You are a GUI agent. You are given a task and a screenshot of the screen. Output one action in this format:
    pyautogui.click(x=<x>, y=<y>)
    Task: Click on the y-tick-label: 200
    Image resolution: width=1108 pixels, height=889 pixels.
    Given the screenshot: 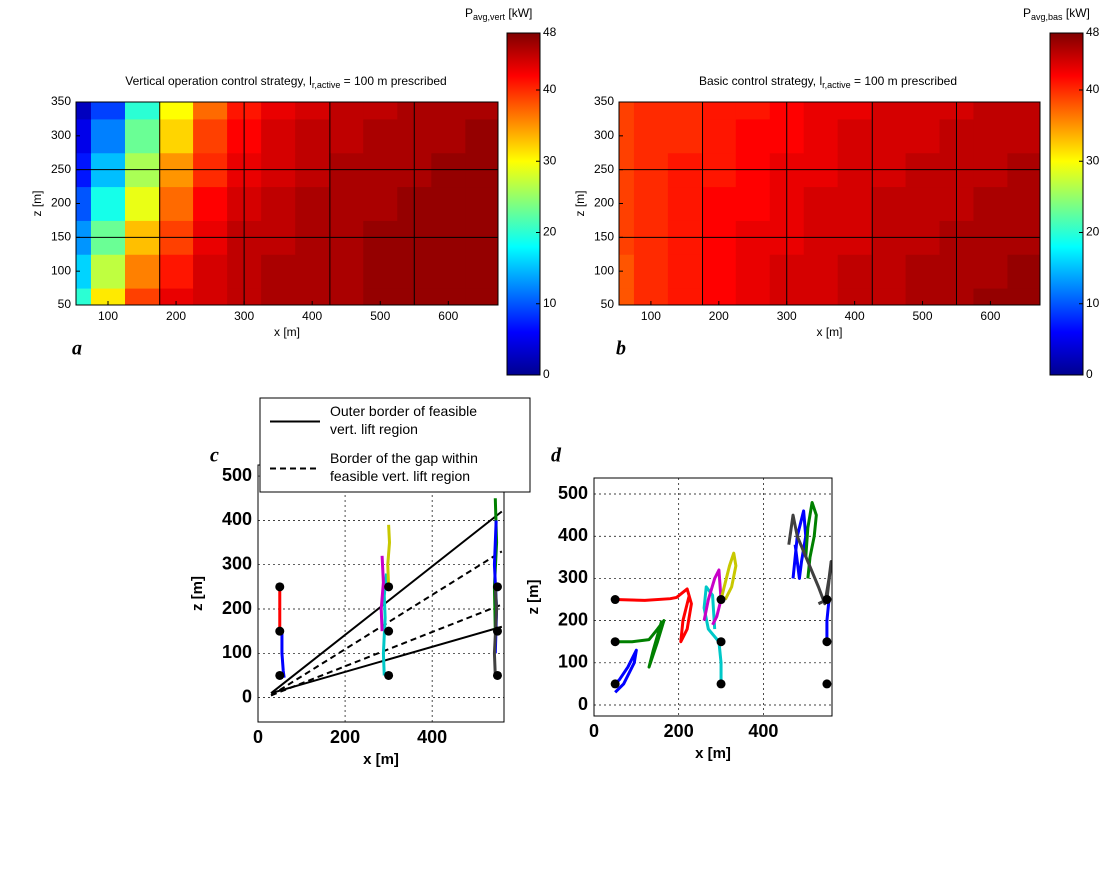 What is the action you would take?
    pyautogui.click(x=61, y=203)
    